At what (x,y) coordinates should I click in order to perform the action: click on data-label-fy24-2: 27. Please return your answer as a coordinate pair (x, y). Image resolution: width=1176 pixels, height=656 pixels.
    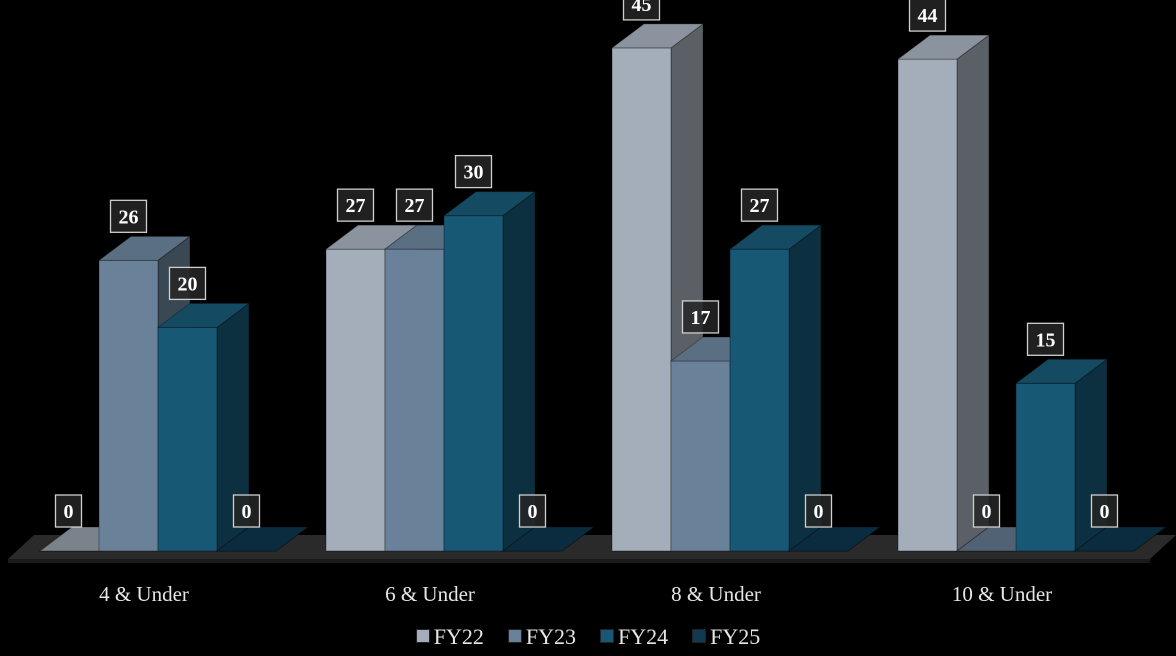
    Looking at the image, I should click on (759, 205).